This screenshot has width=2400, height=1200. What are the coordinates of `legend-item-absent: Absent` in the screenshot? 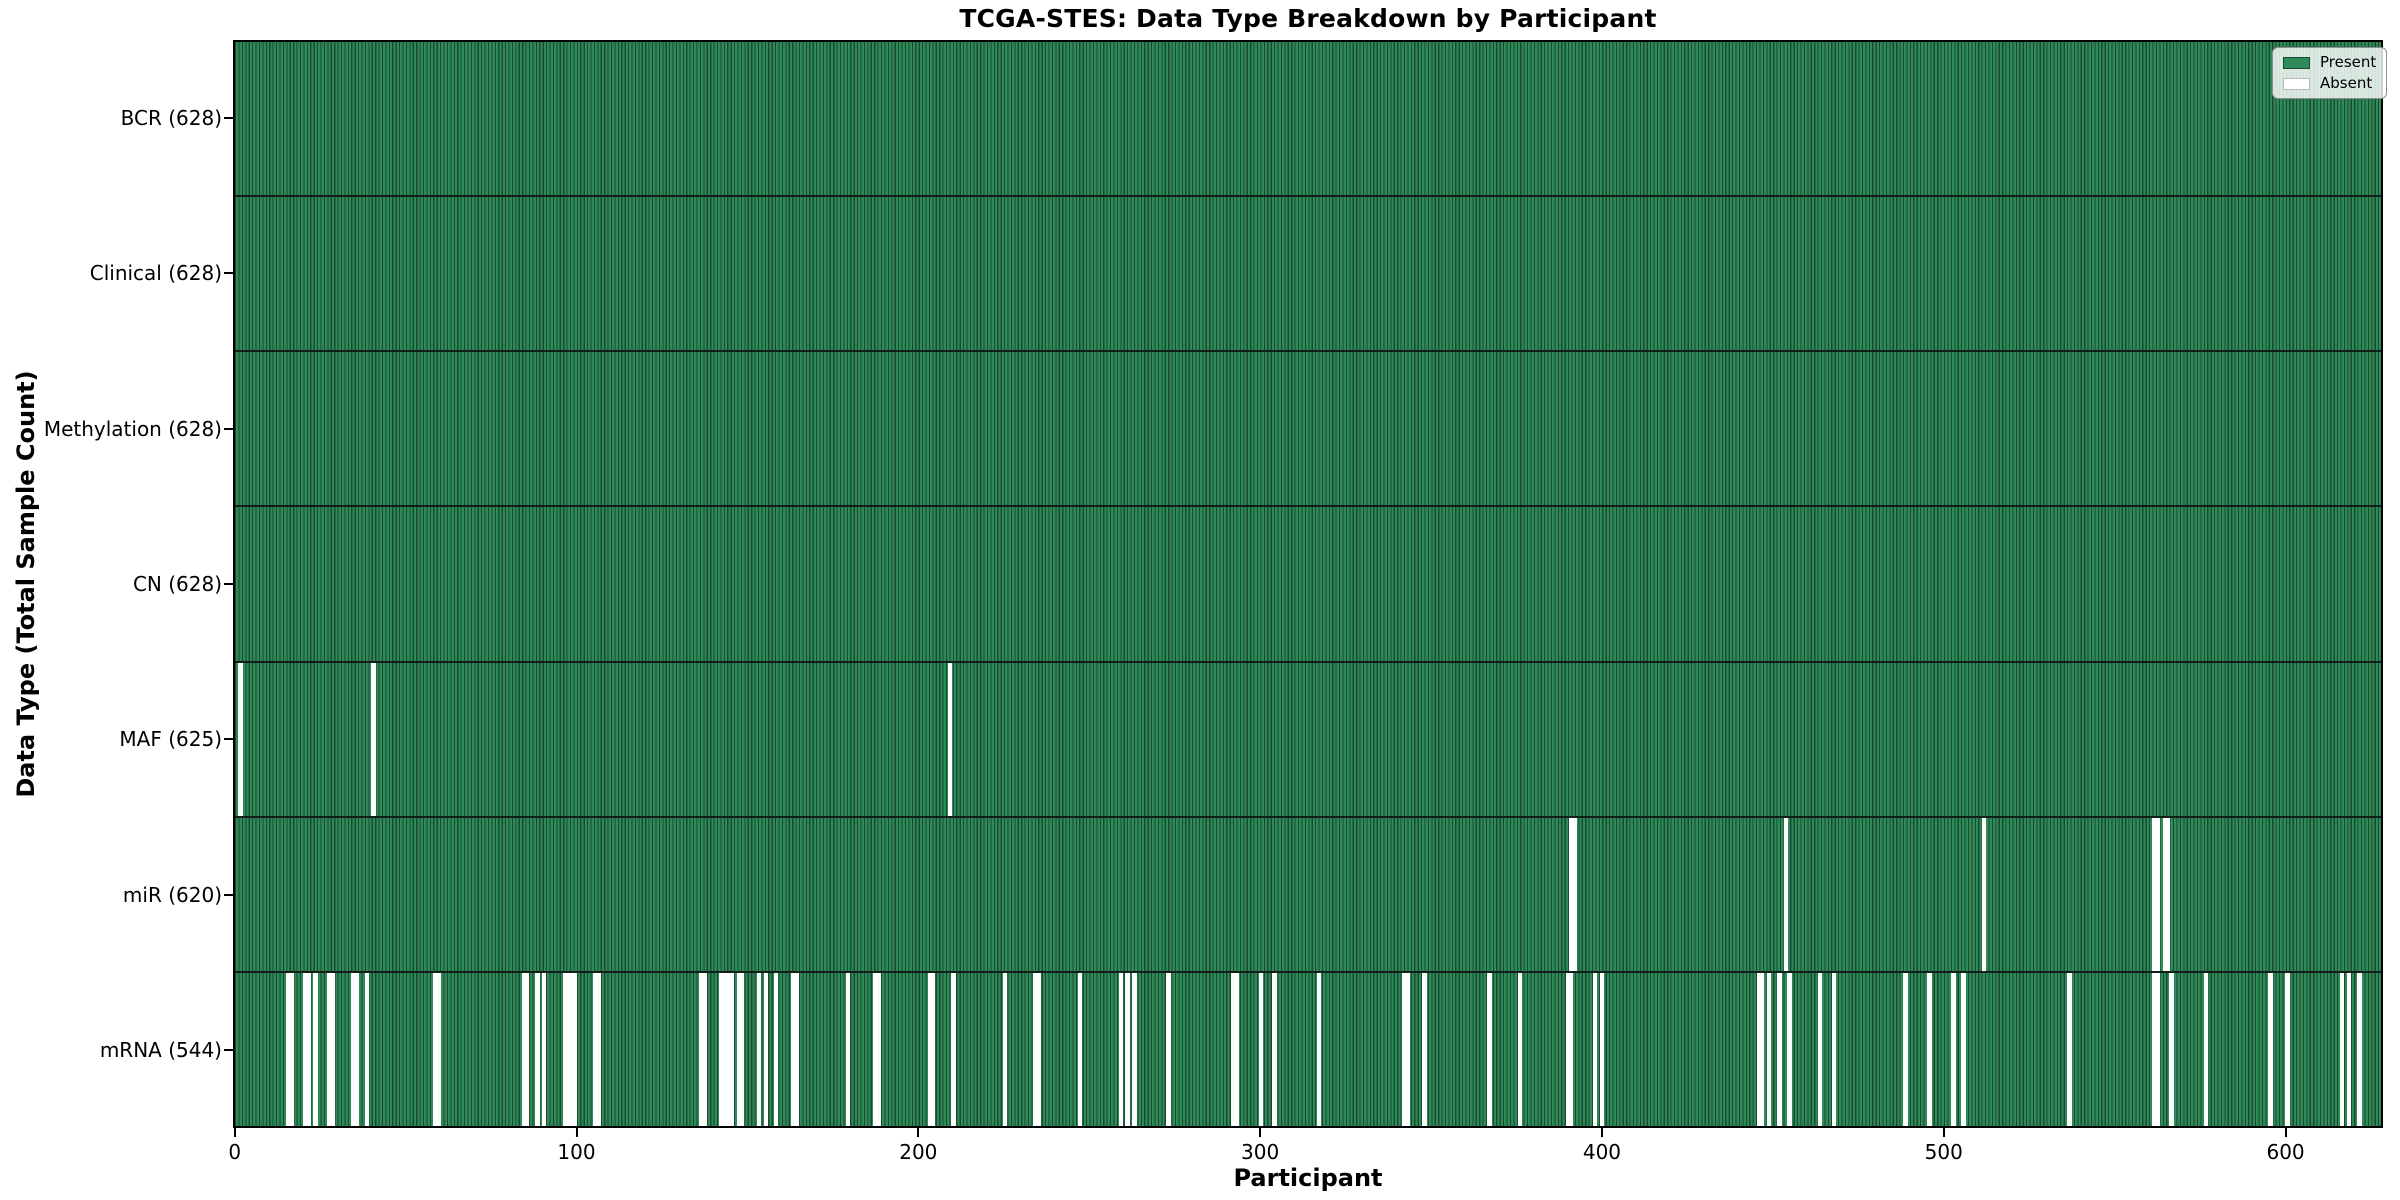 It's located at (2329, 83).